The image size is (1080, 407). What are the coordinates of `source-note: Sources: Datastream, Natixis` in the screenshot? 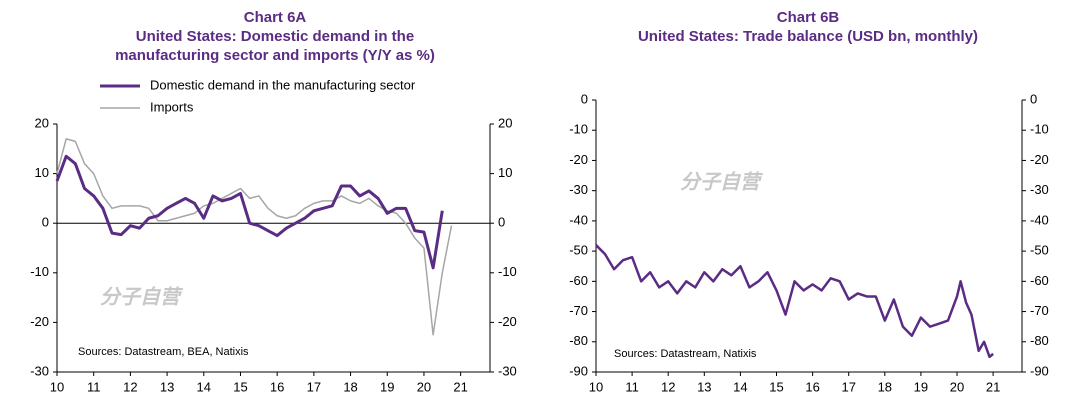 It's located at (685, 354).